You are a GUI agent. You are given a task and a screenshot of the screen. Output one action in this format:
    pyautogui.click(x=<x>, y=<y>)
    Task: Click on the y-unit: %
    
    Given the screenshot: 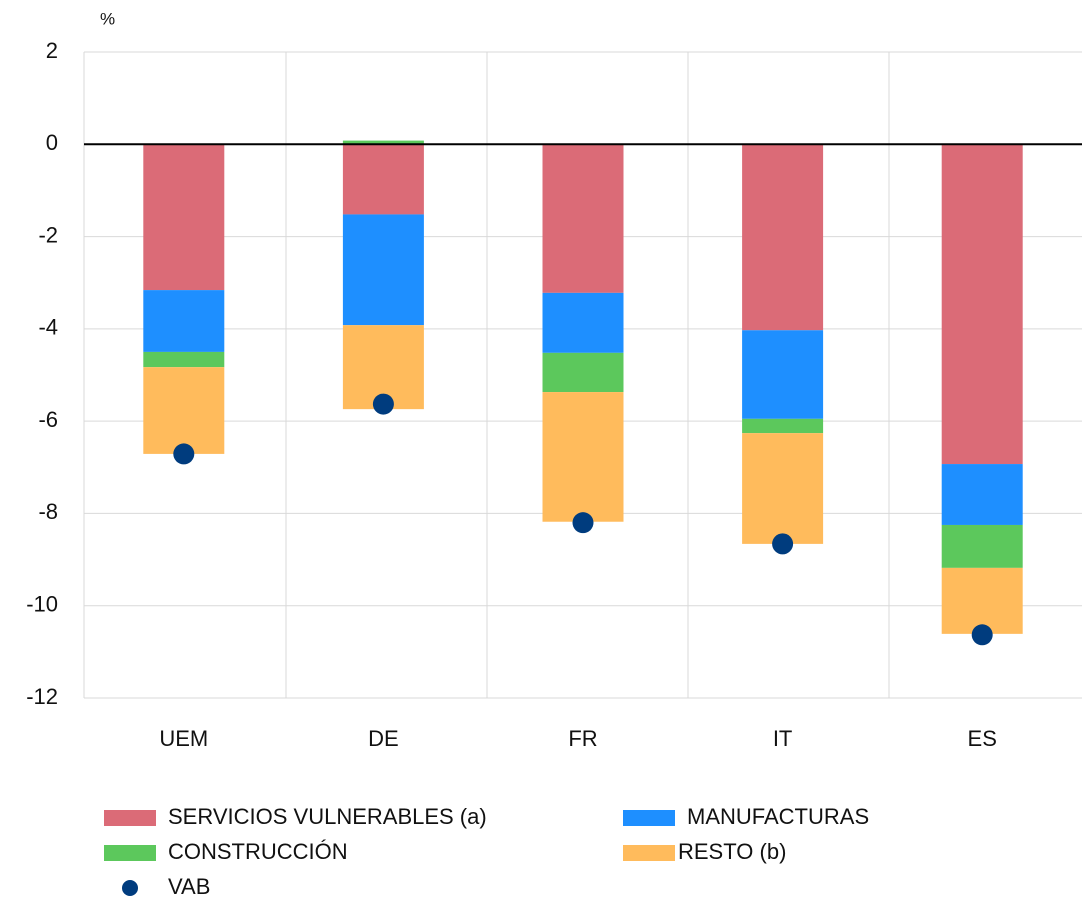 What is the action you would take?
    pyautogui.click(x=107, y=18)
    